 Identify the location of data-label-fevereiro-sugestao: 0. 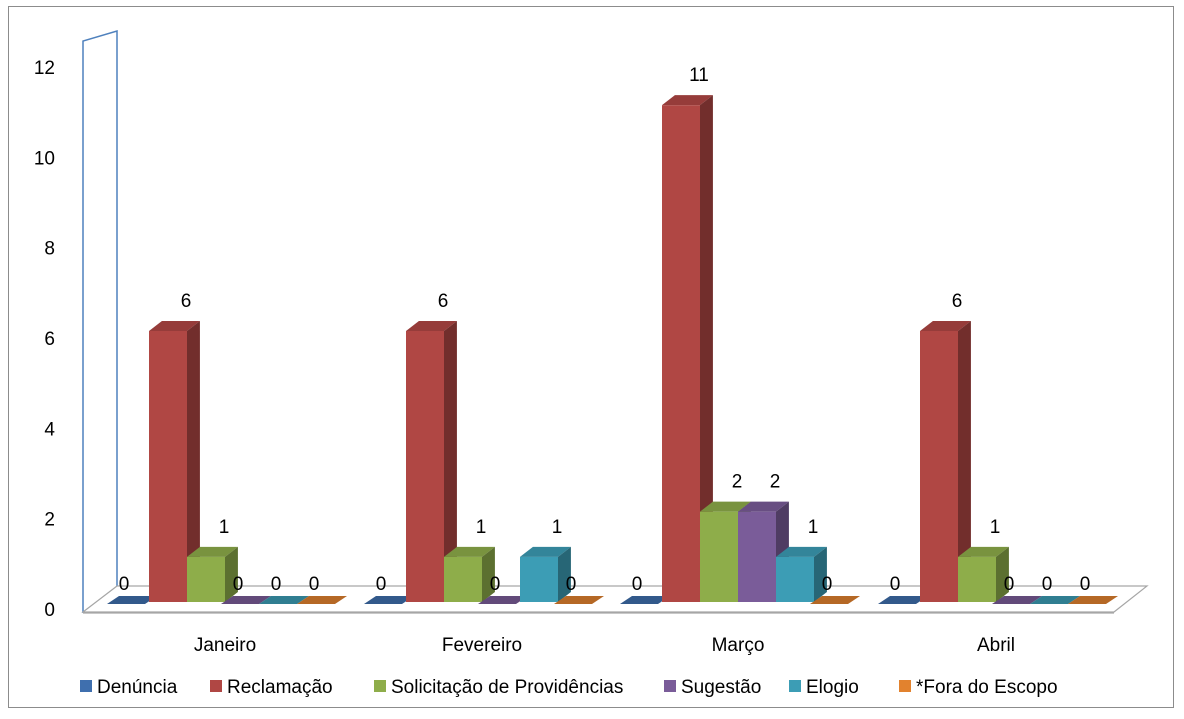
(495, 584).